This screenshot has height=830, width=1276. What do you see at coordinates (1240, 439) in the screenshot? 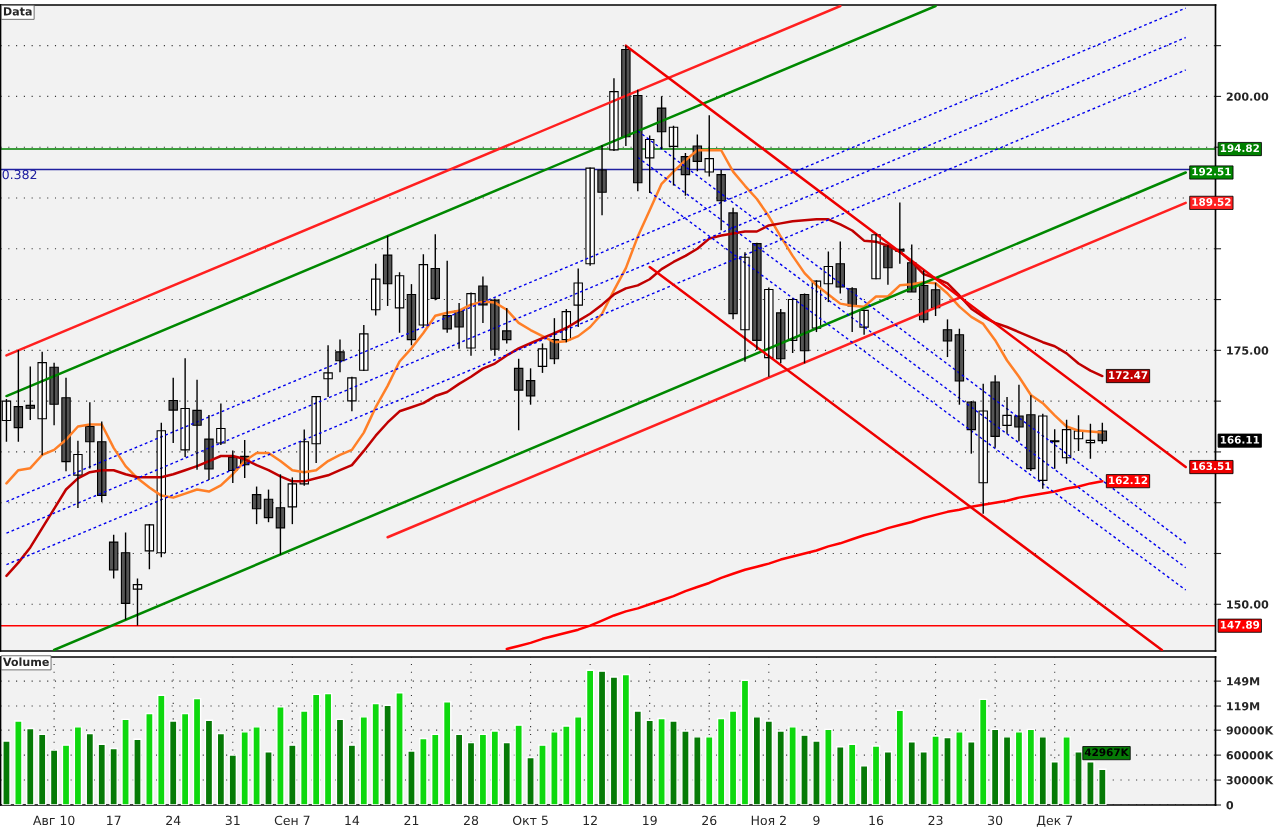
I see `text: 166.11` at bounding box center [1240, 439].